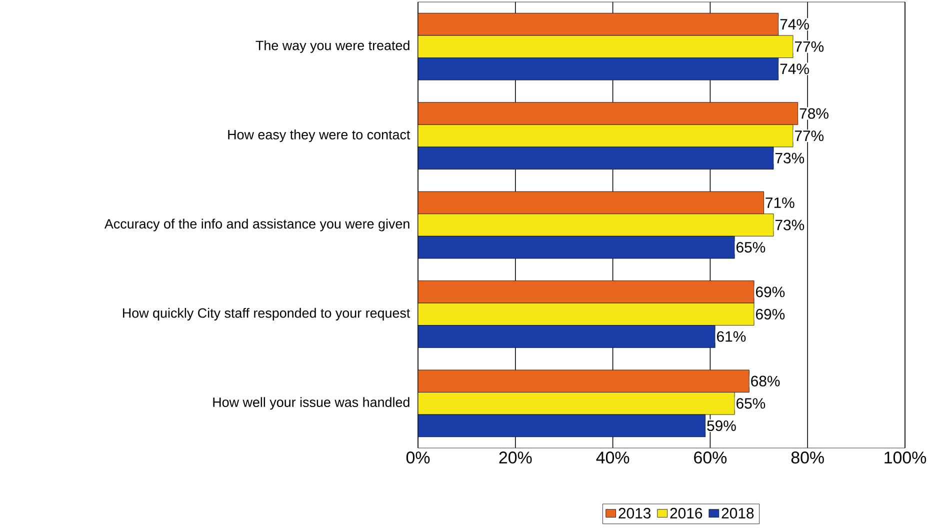  What do you see at coordinates (710, 458) in the screenshot?
I see `x-tick-label: 60%` at bounding box center [710, 458].